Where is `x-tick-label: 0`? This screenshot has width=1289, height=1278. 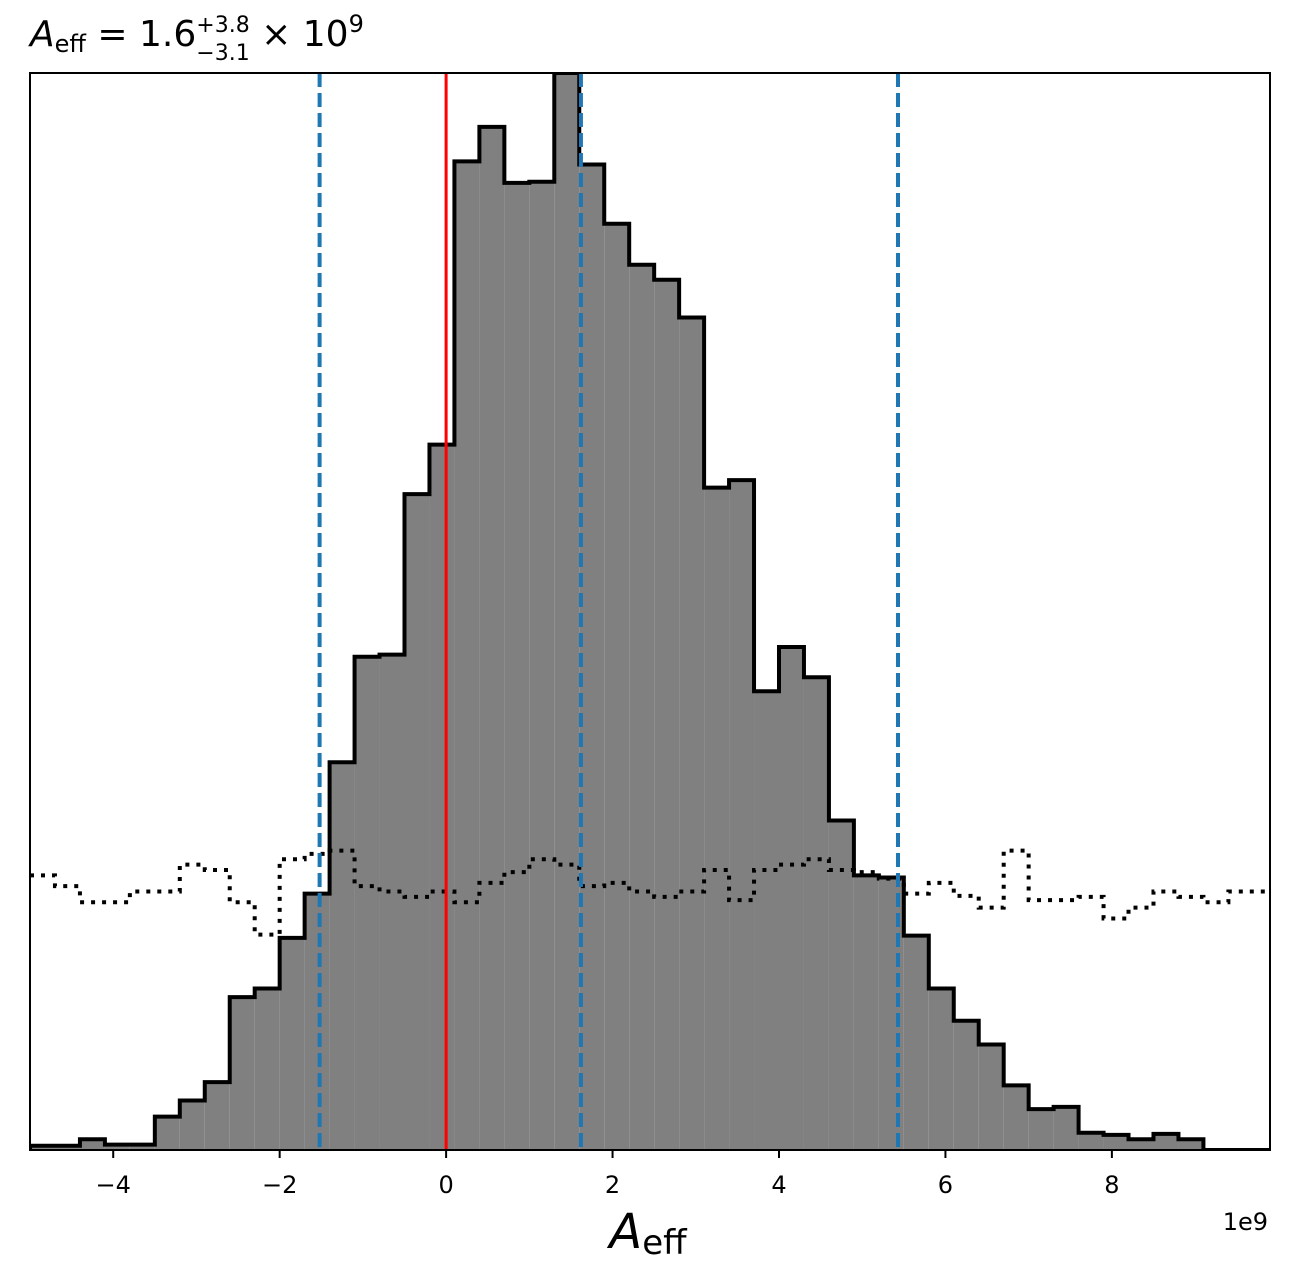
x-tick-label: 0 is located at coordinates (445, 1185).